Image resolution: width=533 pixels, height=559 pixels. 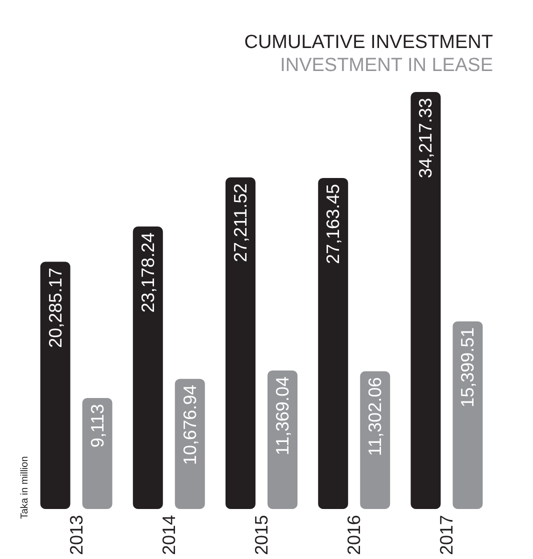 I want to click on data-label: 15,399.51, so click(x=468, y=367).